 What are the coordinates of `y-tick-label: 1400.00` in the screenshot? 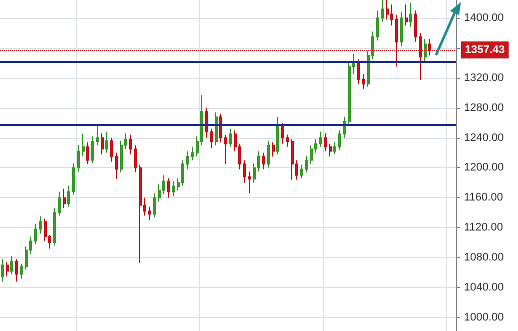 It's located at (484, 18).